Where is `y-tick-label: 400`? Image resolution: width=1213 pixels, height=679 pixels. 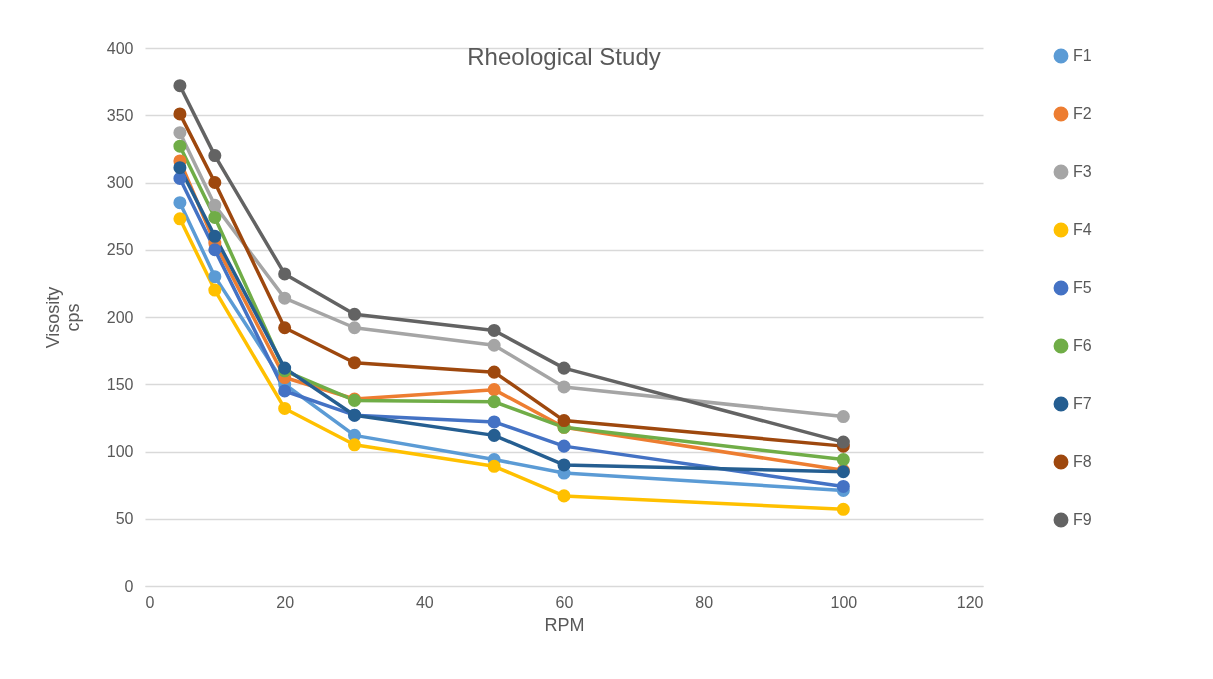 y-tick-label: 400 is located at coordinates (120, 48).